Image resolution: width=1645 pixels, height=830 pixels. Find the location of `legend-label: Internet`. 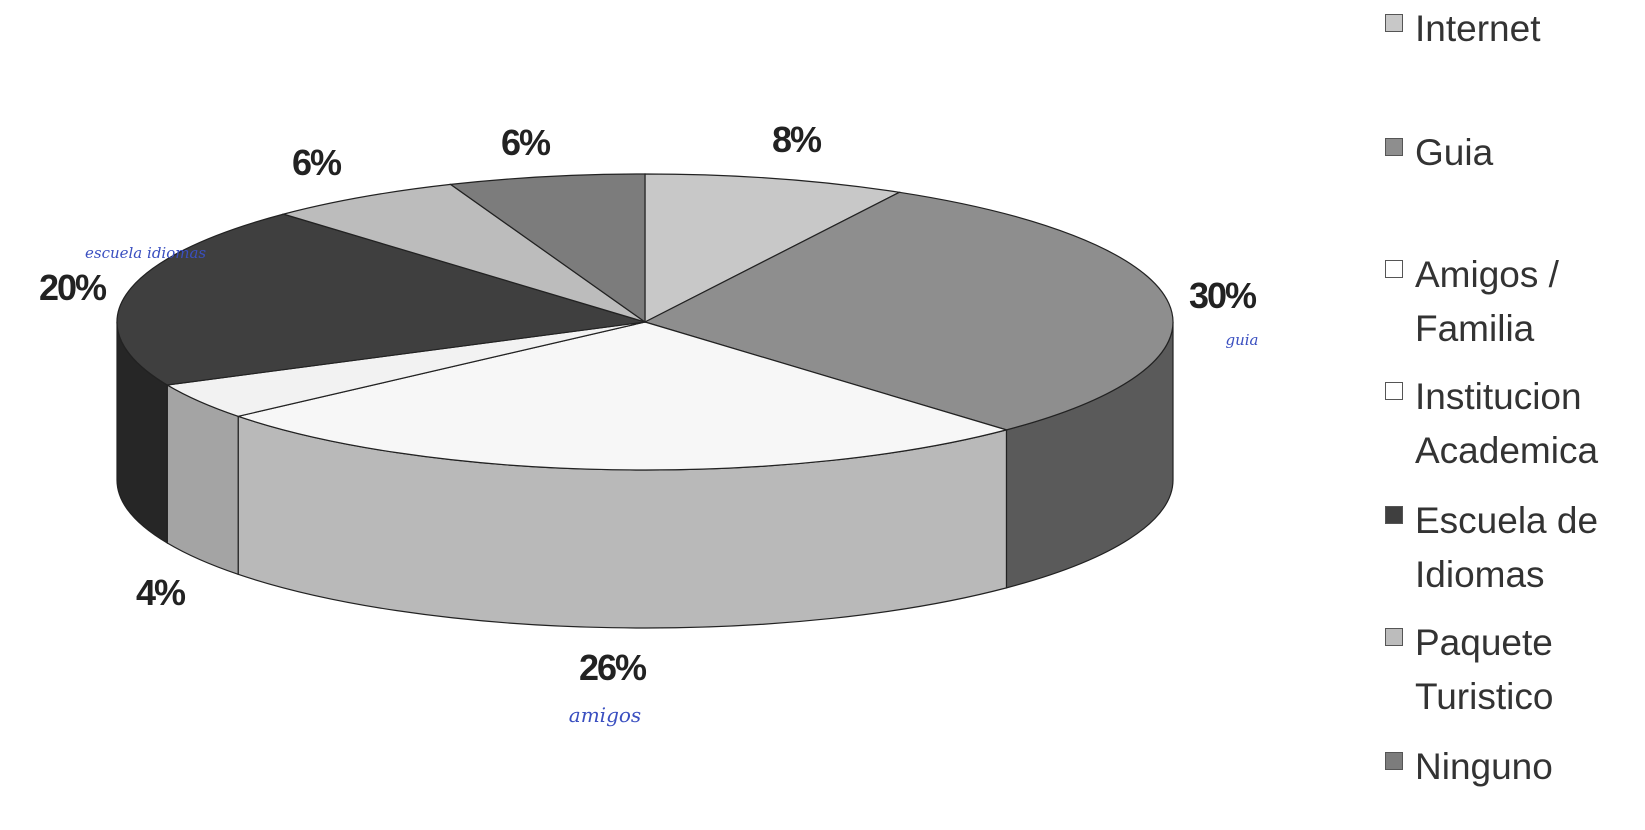

legend-label: Internet is located at coordinates (1478, 28).